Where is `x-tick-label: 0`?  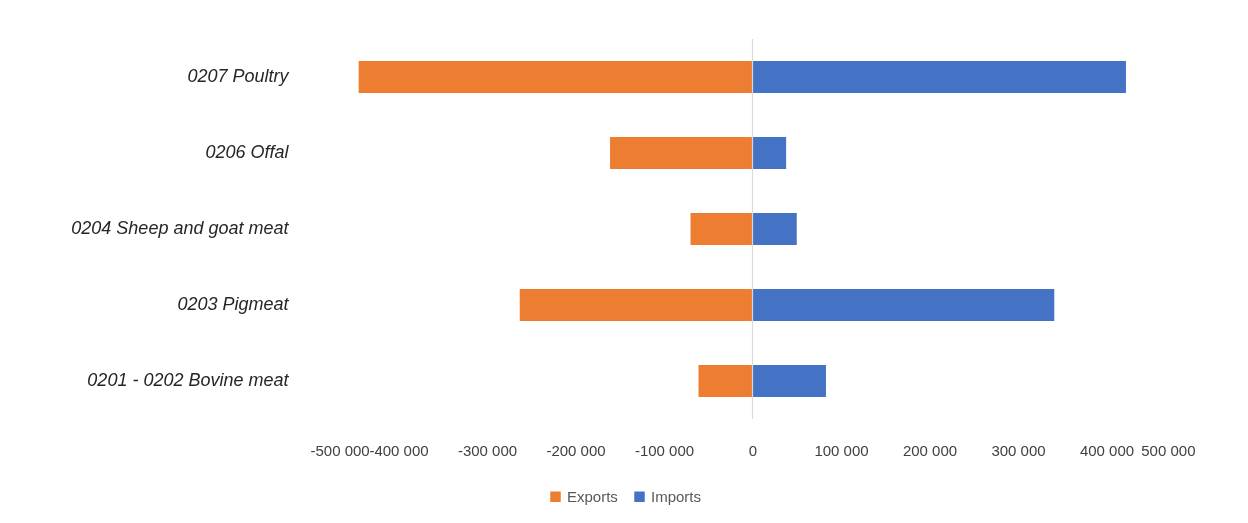
x-tick-label: 0 is located at coordinates (753, 450).